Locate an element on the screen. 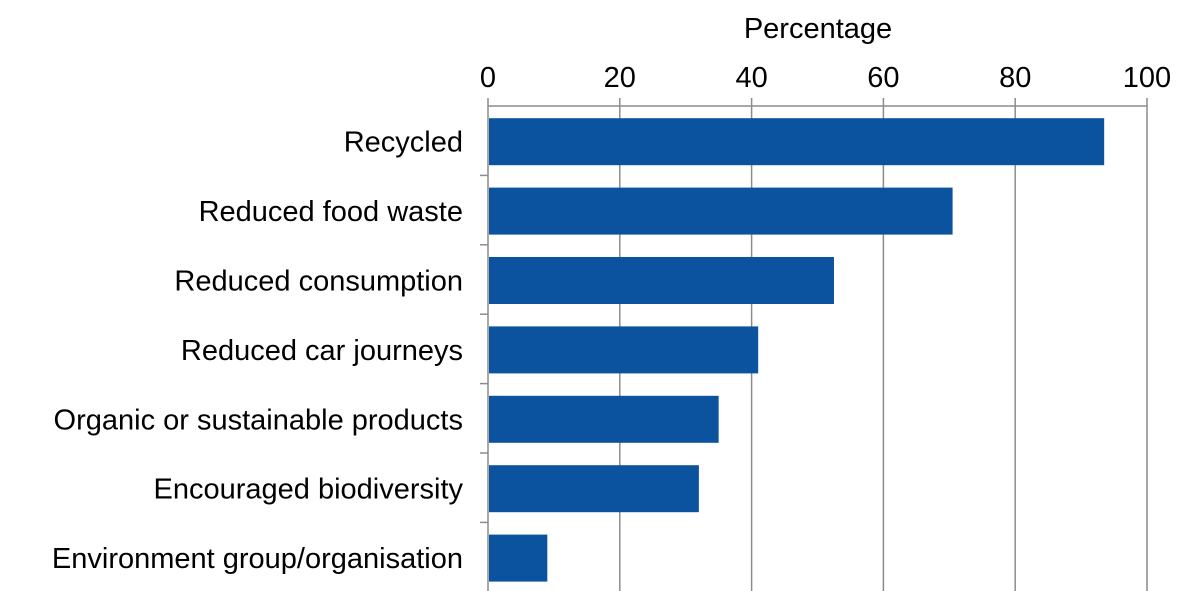 The height and width of the screenshot is (591, 1181). category-label-1: Reduced food waste is located at coordinates (331, 212).